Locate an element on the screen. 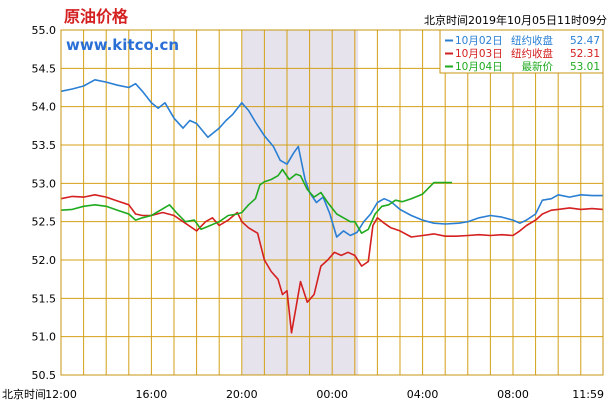  x-tick-label: 00:00 is located at coordinates (332, 394).